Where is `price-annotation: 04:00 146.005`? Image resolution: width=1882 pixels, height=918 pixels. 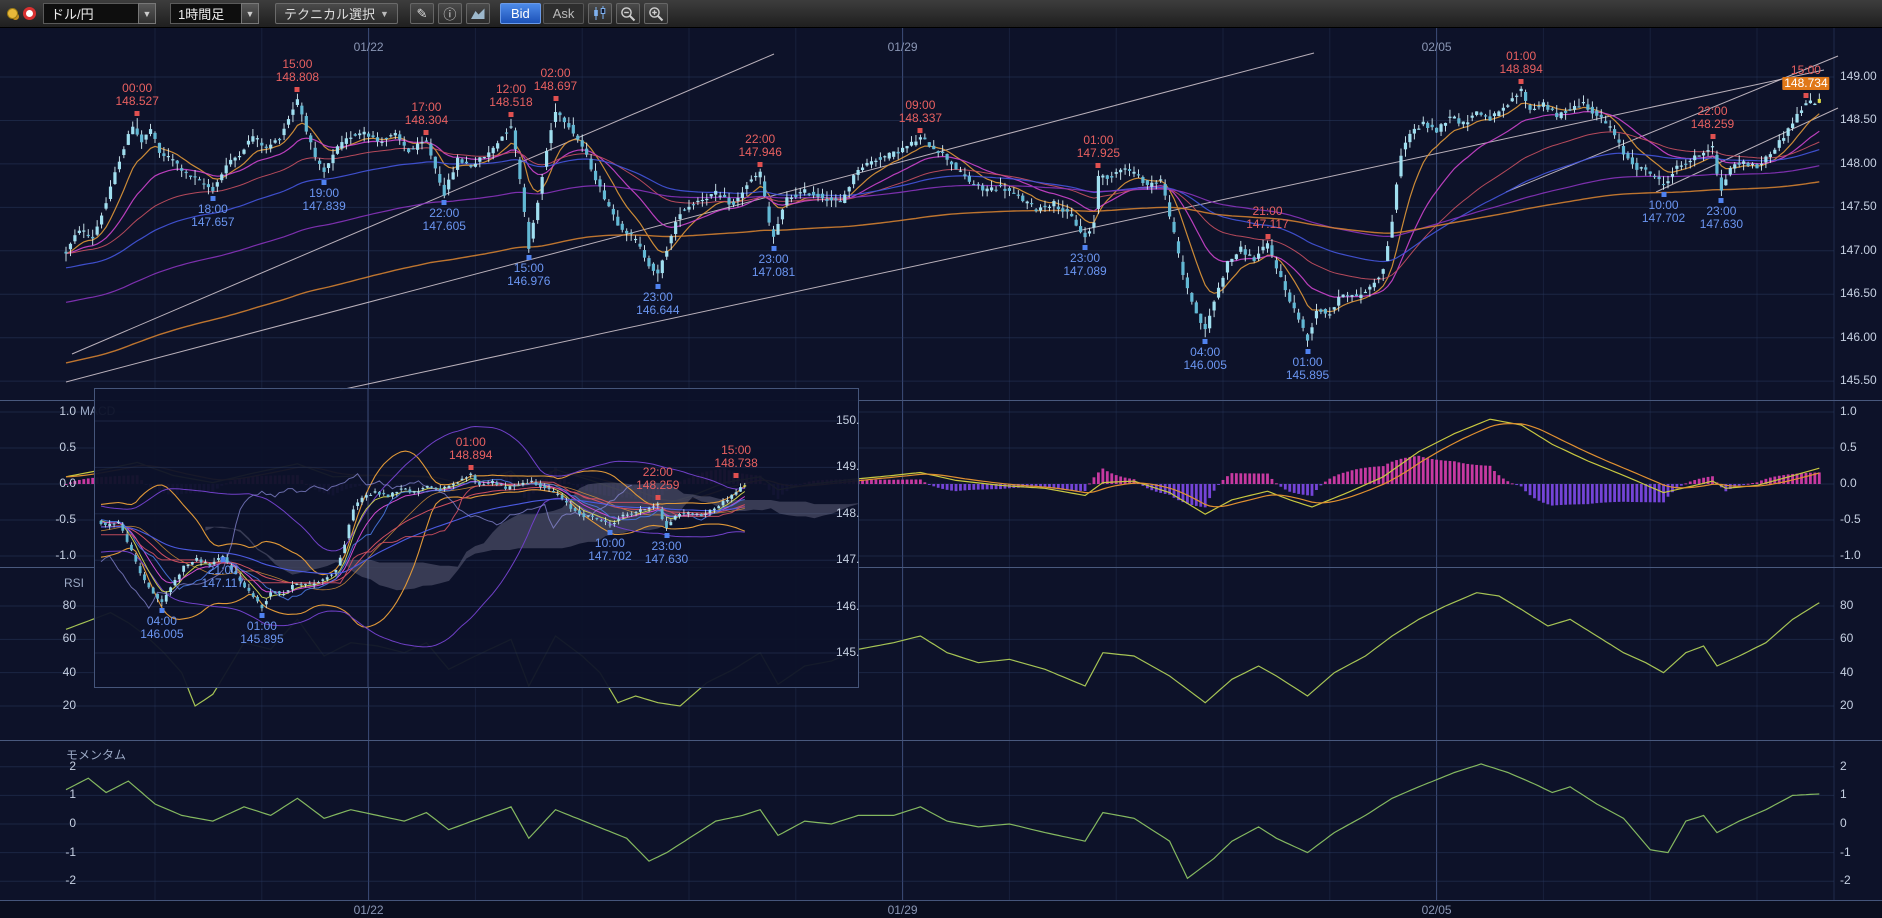
price-annotation: 04:00 146.005 is located at coordinates (161, 628).